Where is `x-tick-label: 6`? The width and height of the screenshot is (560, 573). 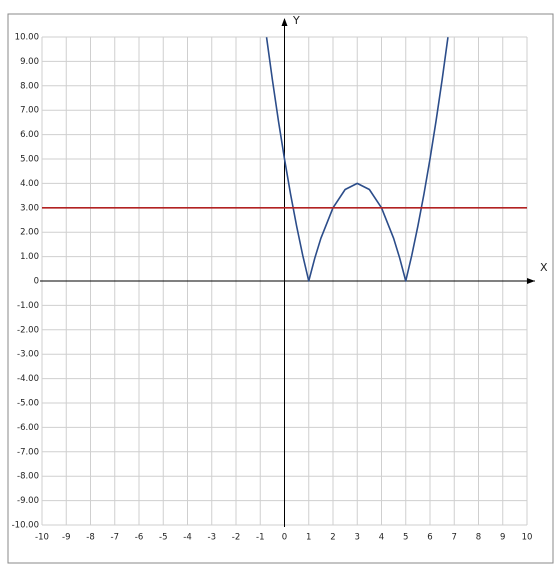
x-tick-label: 6 is located at coordinates (429, 538).